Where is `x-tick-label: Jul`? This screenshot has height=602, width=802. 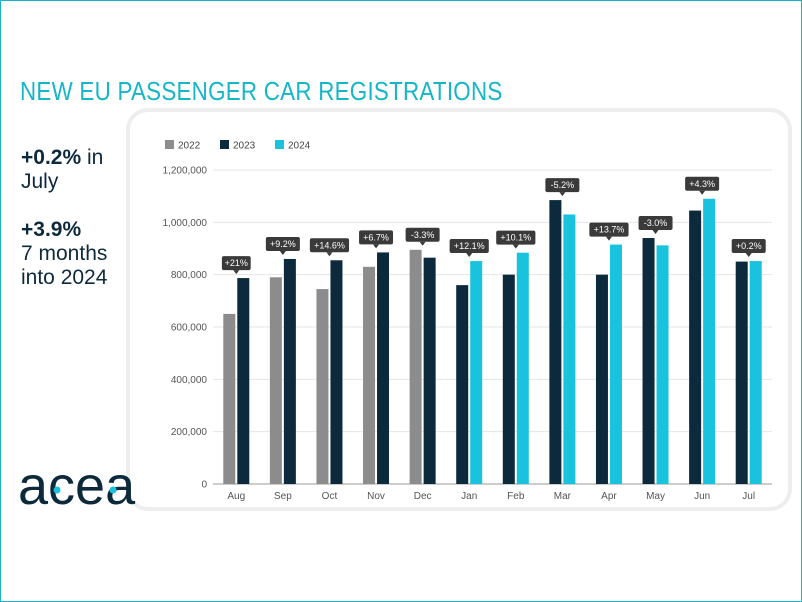 x-tick-label: Jul is located at coordinates (748, 496).